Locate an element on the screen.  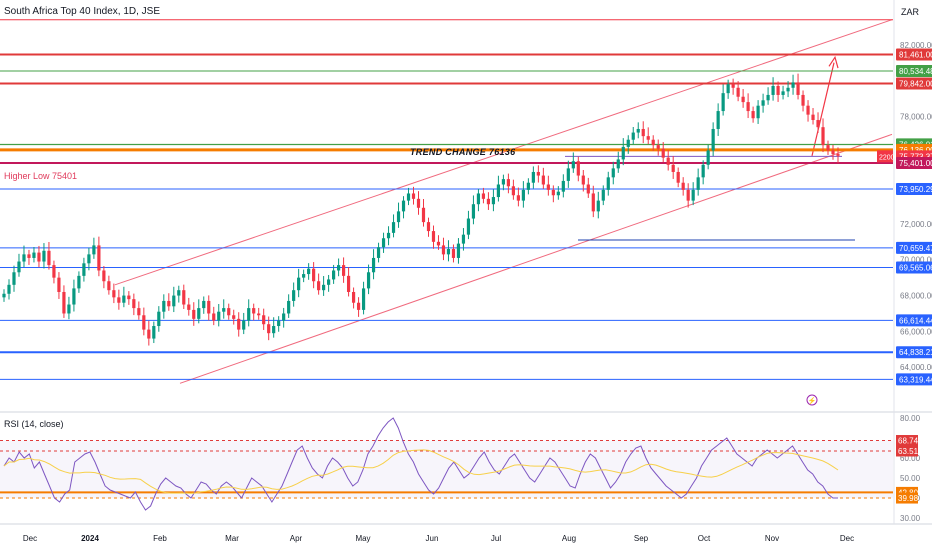
rsi-tag-label: 39.98 is located at coordinates (908, 498).